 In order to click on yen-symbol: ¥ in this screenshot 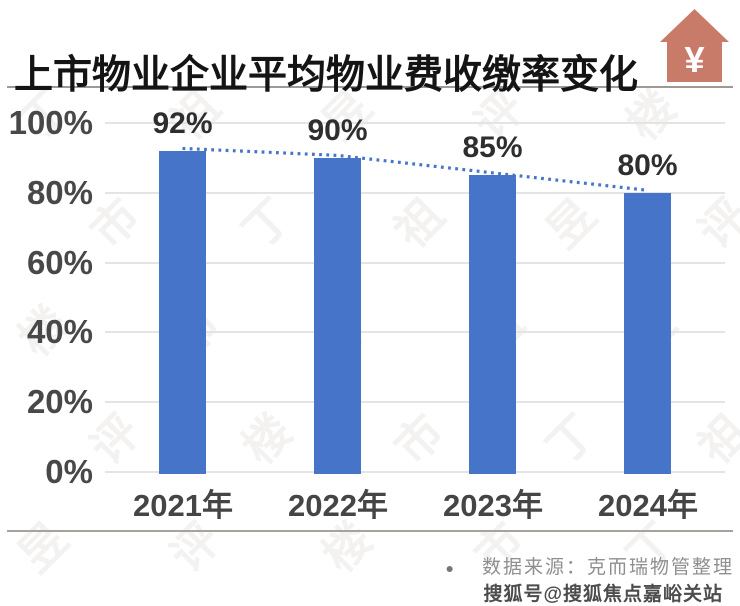, I will do `click(694, 59)`.